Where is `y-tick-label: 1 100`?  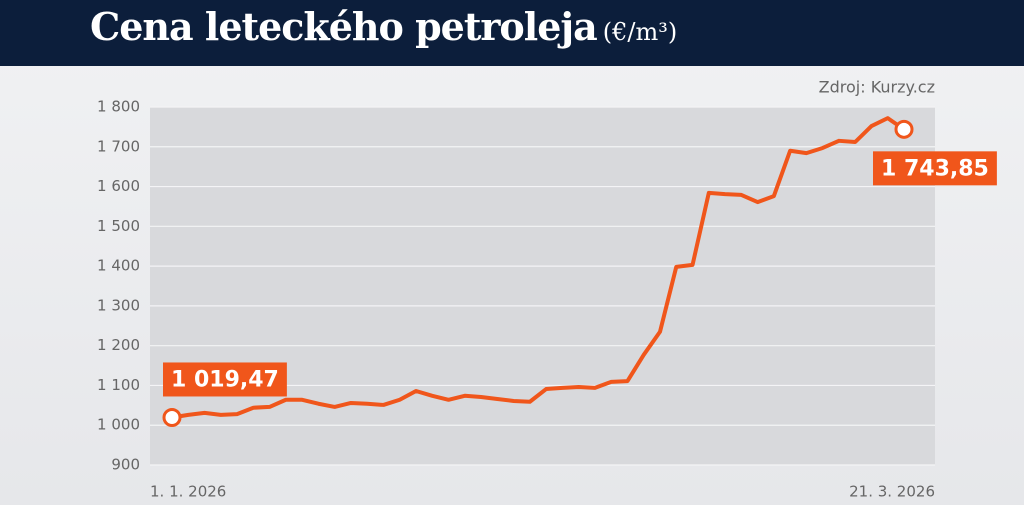
y-tick-label: 1 100 is located at coordinates (118, 385).